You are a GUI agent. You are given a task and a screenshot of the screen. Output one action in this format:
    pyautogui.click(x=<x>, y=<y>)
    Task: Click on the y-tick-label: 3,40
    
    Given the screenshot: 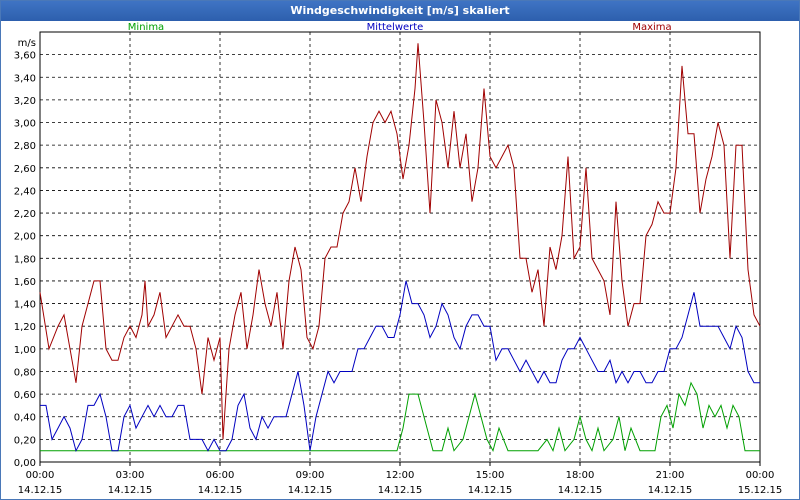 What is the action you would take?
    pyautogui.click(x=25, y=78)
    